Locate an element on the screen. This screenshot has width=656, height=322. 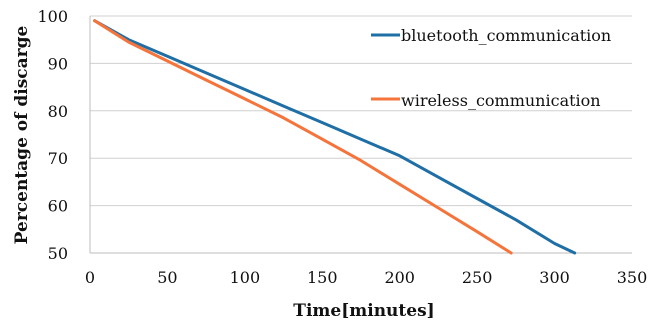
legend-label-wireless: wireless_communication is located at coordinates (501, 100).